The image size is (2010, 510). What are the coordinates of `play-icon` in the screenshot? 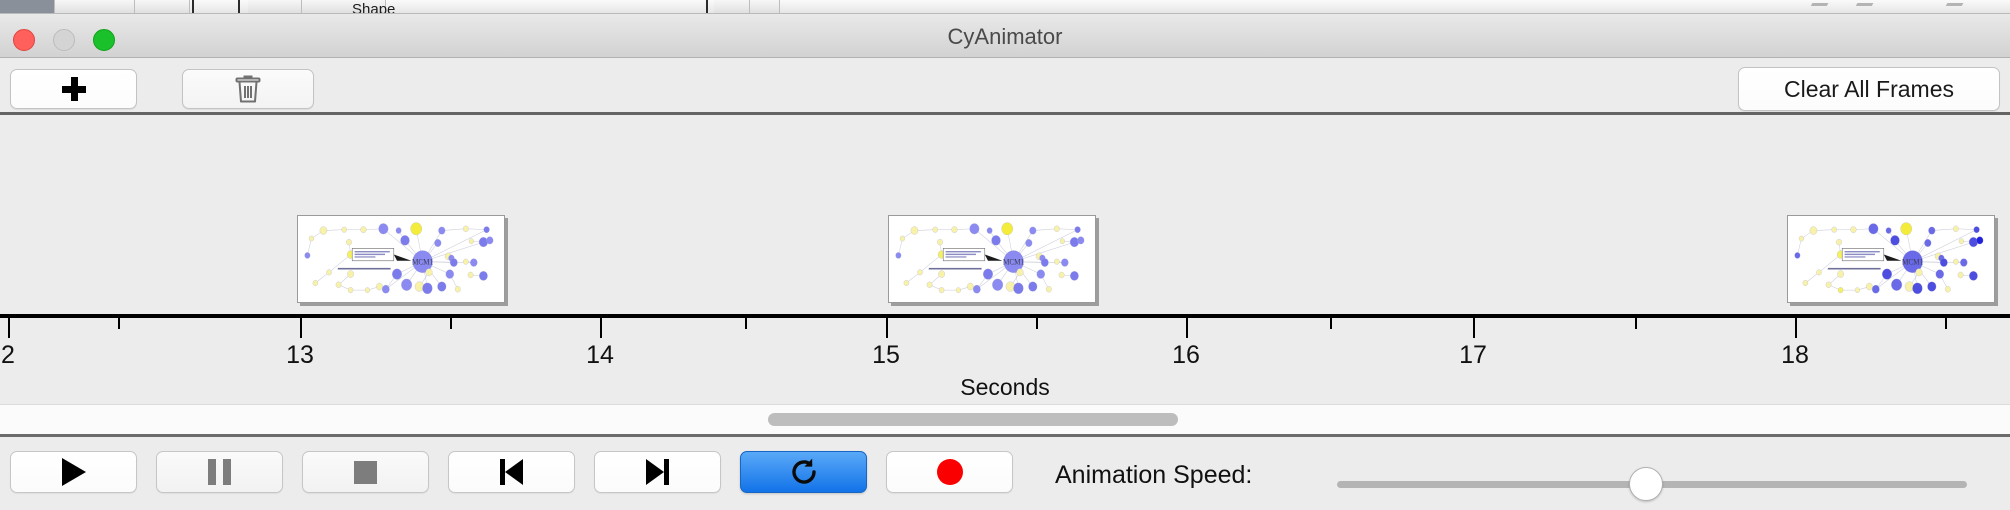 It's located at (73, 472).